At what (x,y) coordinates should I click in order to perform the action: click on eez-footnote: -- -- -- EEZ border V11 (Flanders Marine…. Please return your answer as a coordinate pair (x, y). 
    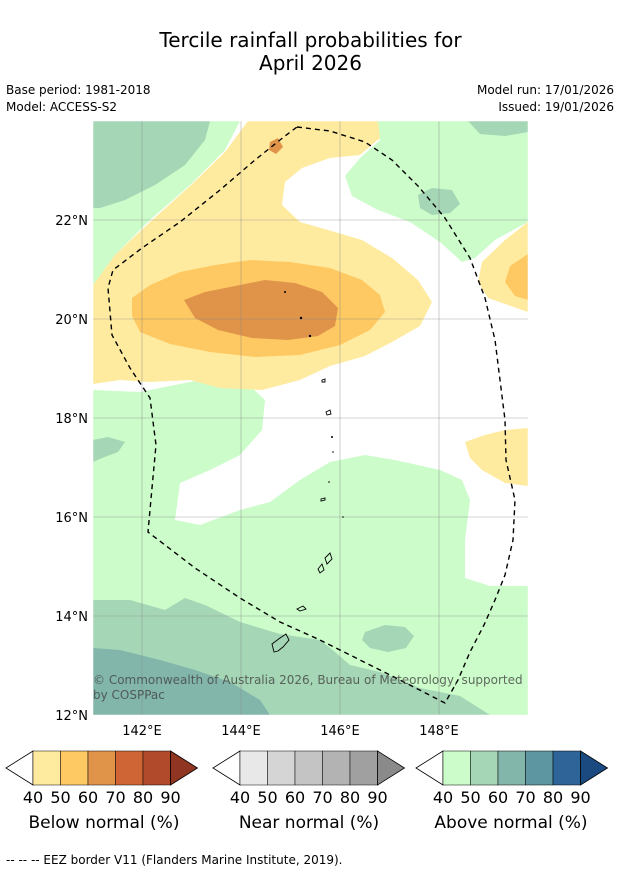
    Looking at the image, I should click on (174, 860).